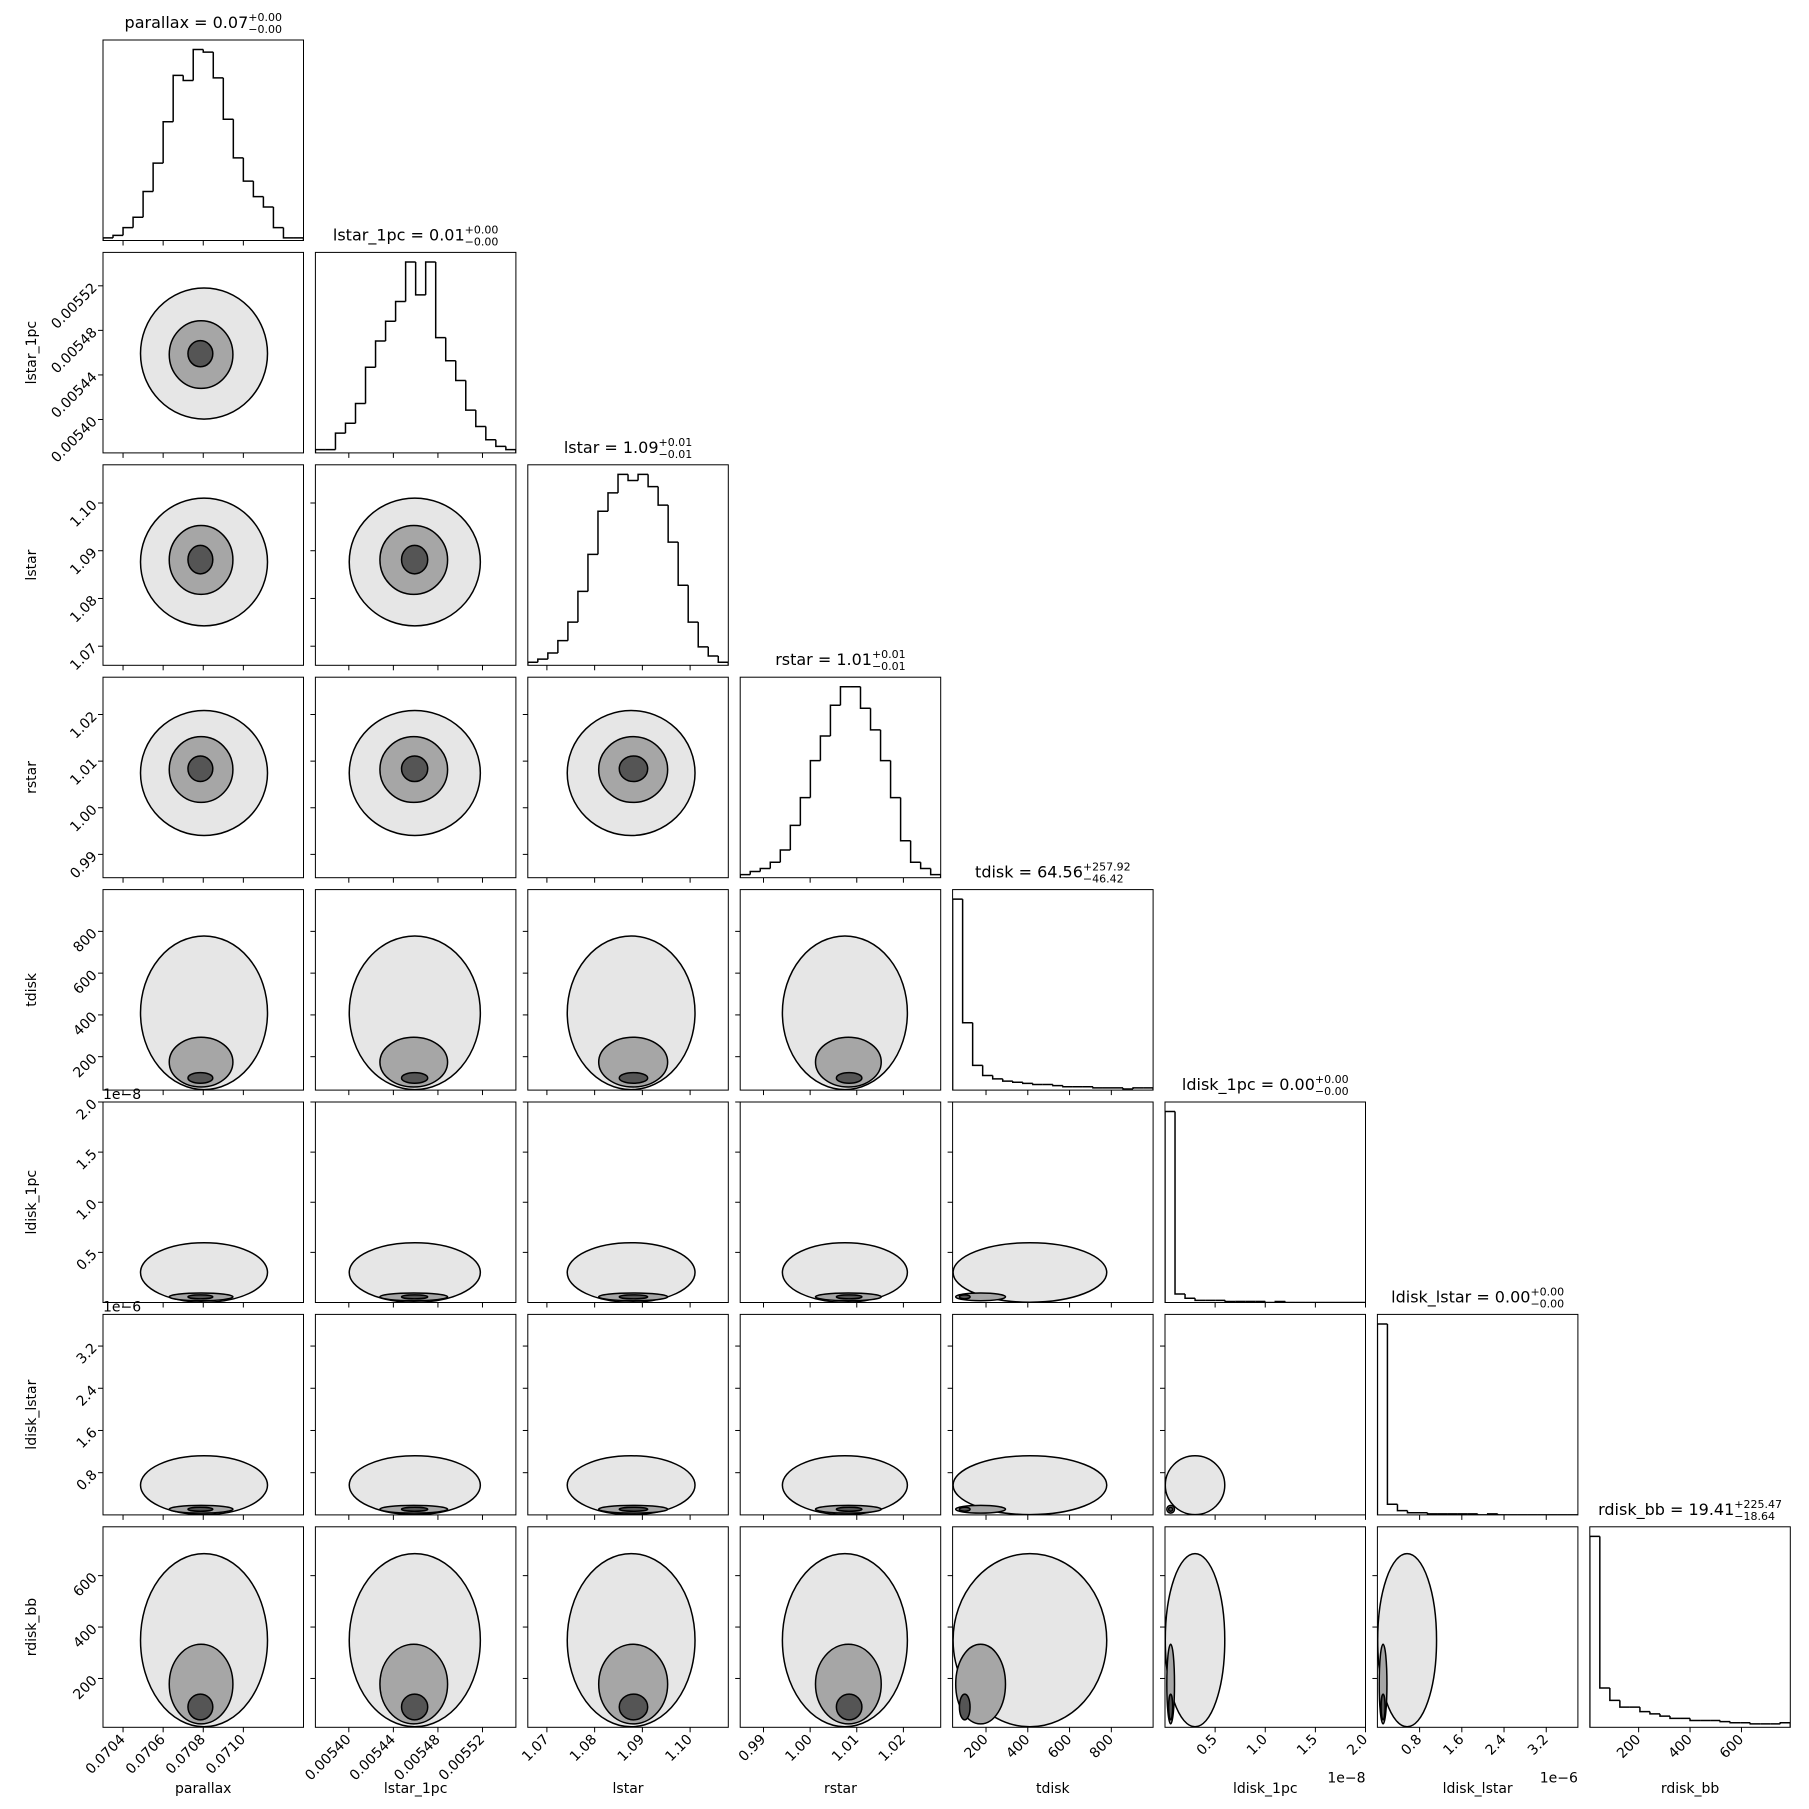 This screenshot has height=1809, width=1809. Describe the element at coordinates (226, 1755) in the screenshot. I see `x-tick-label: 0.0710` at that location.